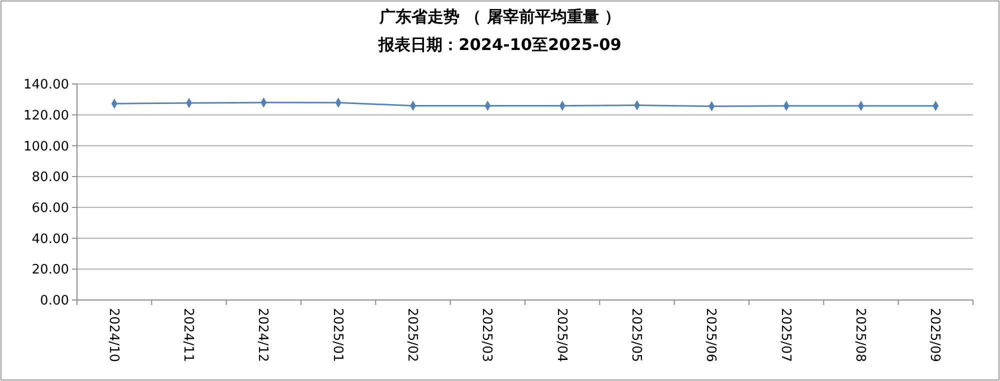 This screenshot has height=381, width=1000. What do you see at coordinates (412, 335) in the screenshot?
I see `x-tick-label: 2025/02` at bounding box center [412, 335].